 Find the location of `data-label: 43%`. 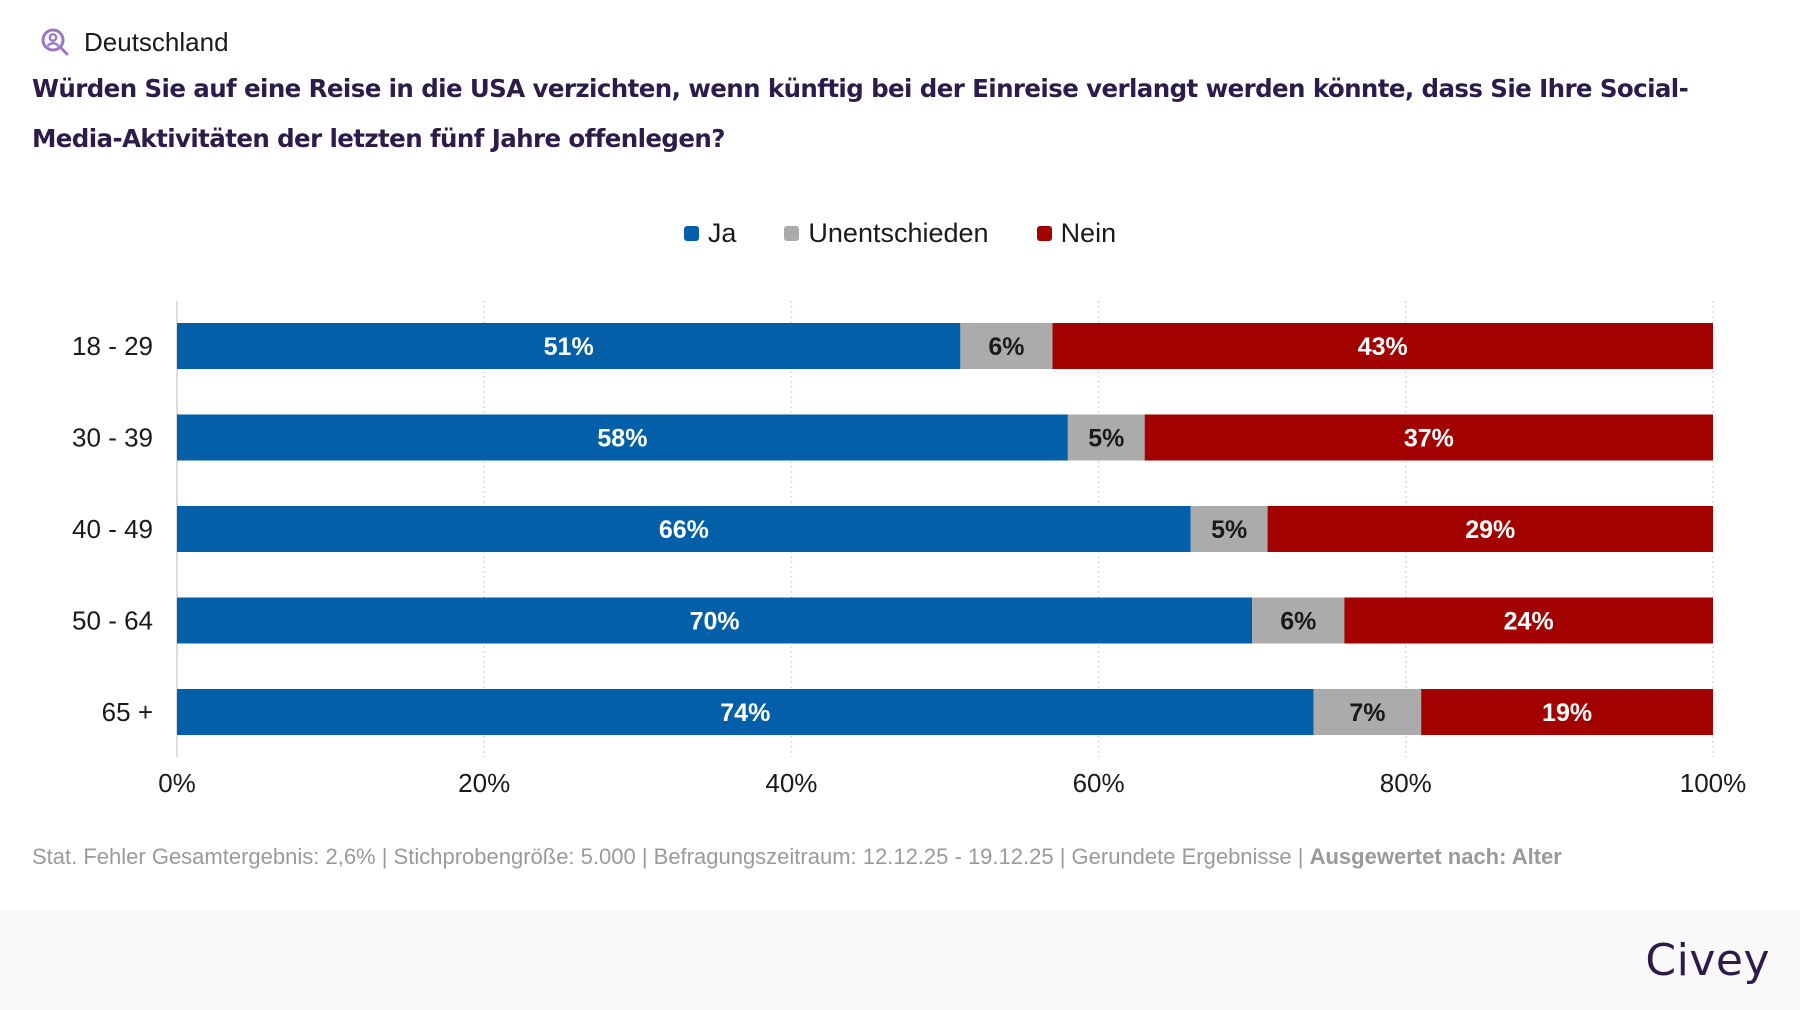

data-label: 43% is located at coordinates (1383, 347).